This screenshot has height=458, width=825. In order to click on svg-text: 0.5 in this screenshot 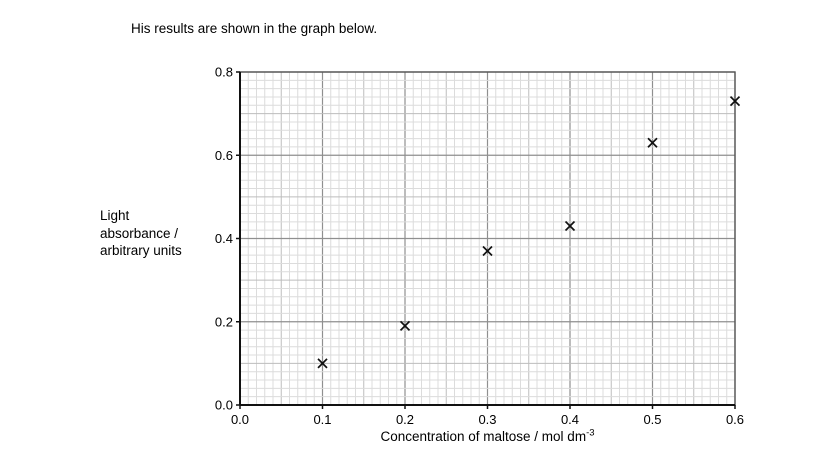, I will do `click(652, 419)`.